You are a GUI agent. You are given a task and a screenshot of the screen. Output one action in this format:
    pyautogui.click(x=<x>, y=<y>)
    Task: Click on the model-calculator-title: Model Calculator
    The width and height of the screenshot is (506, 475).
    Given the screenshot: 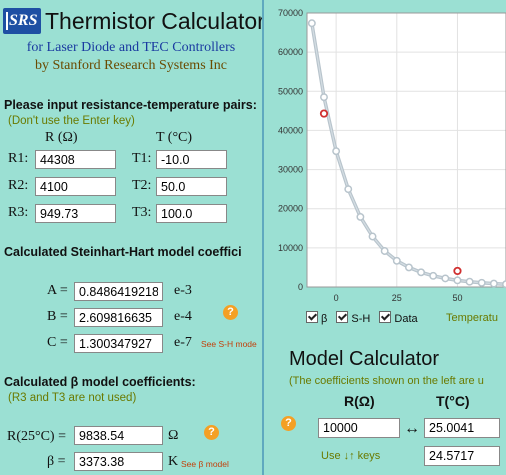 What is the action you would take?
    pyautogui.click(x=364, y=359)
    